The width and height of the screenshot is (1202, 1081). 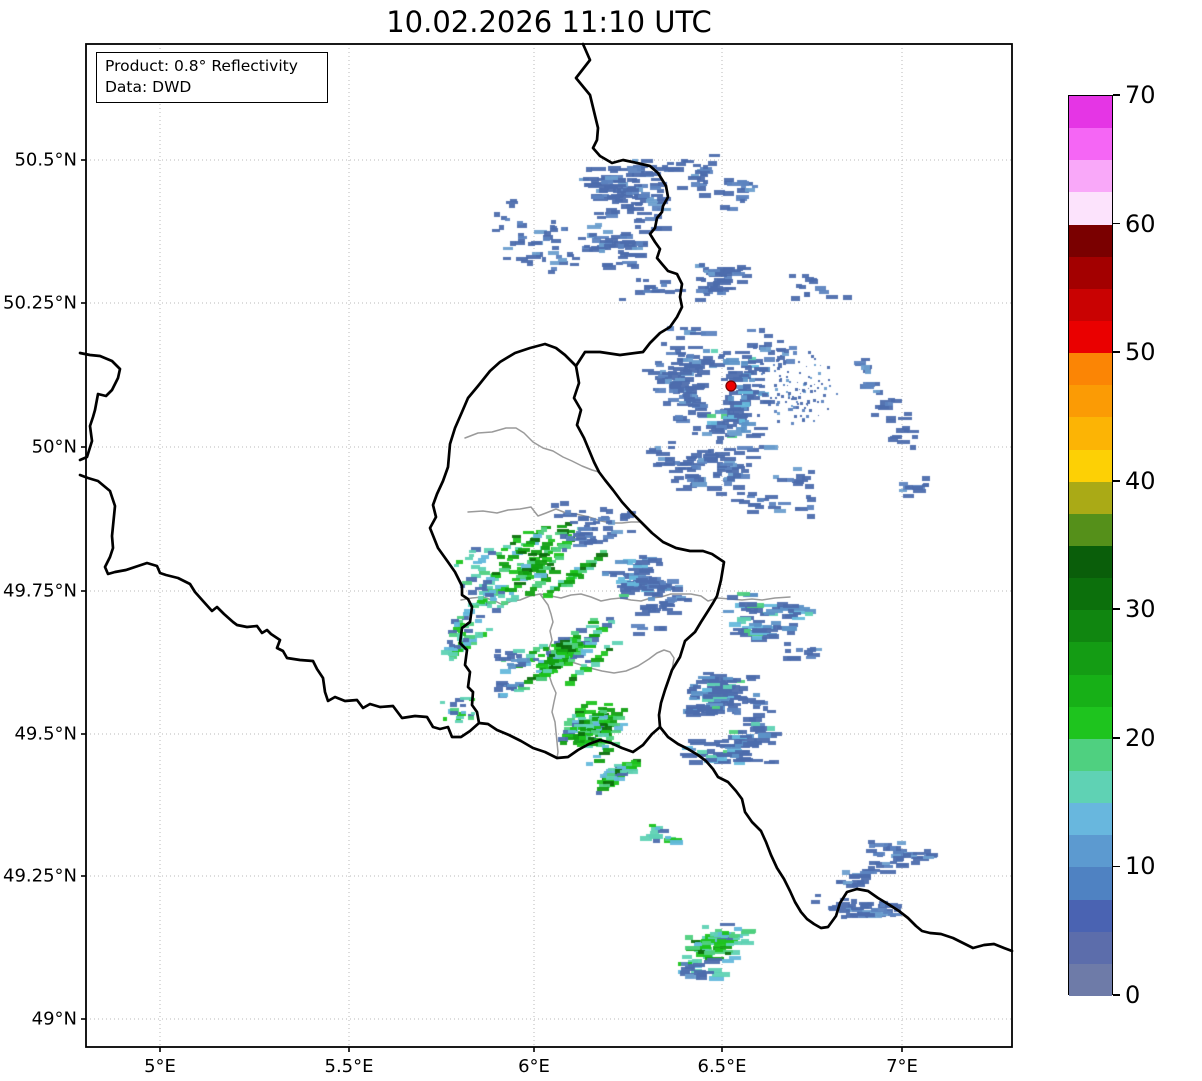 What do you see at coordinates (45, 734) in the screenshot?
I see `y-tick-label: 49.5°N` at bounding box center [45, 734].